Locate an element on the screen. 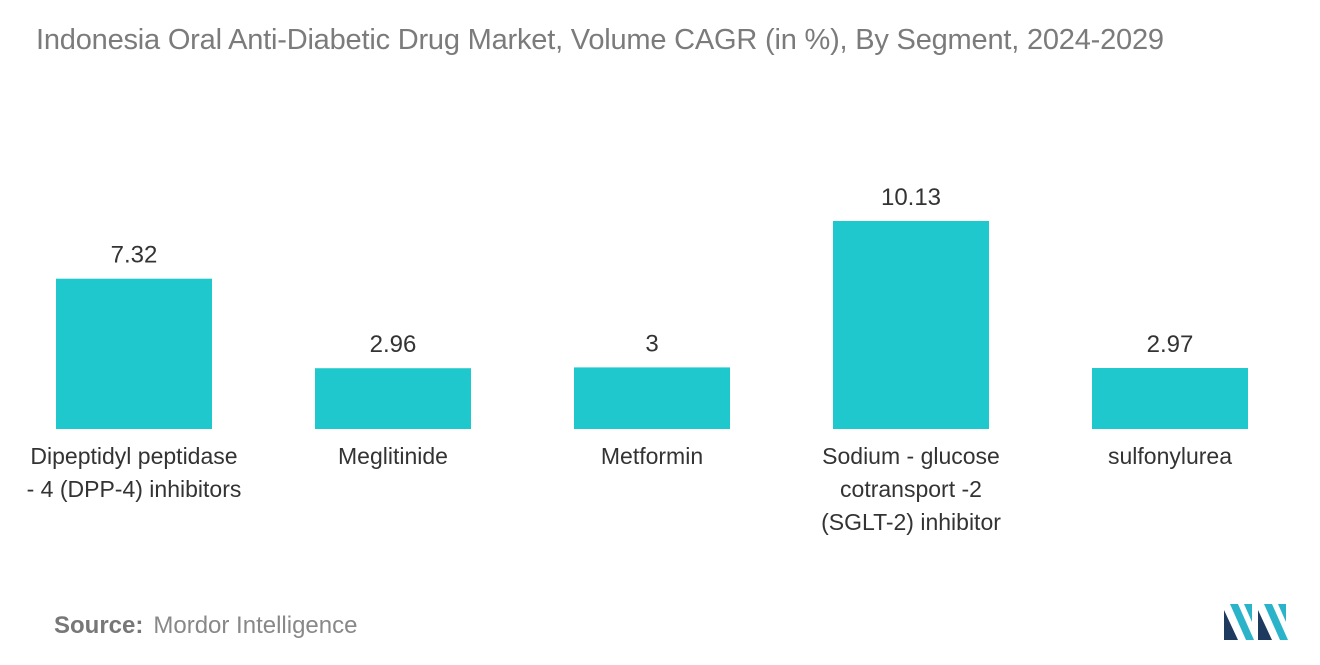 The height and width of the screenshot is (665, 1320). bar-value-label: 2.97 is located at coordinates (1170, 344).